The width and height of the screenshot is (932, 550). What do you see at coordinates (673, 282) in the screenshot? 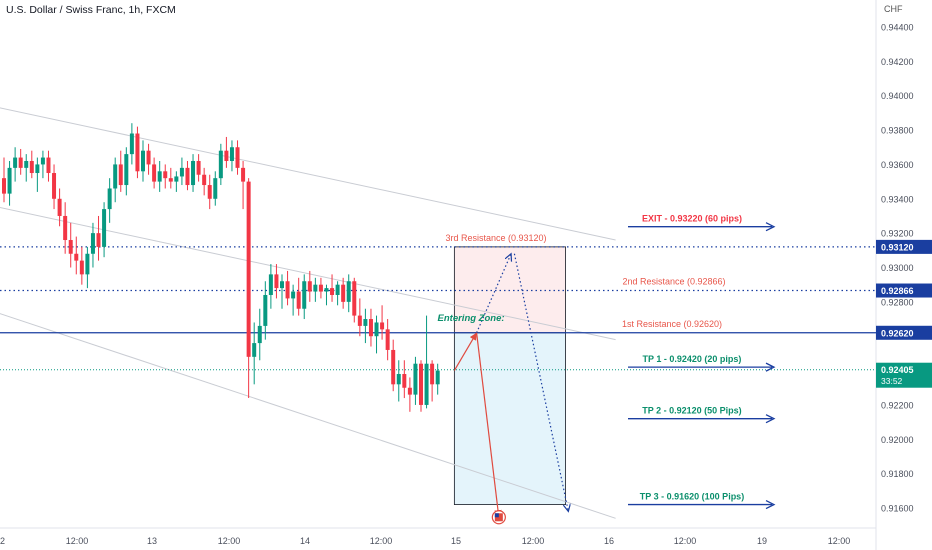
I see `resistance-label: 2nd Resistance (0.92866)` at bounding box center [673, 282].